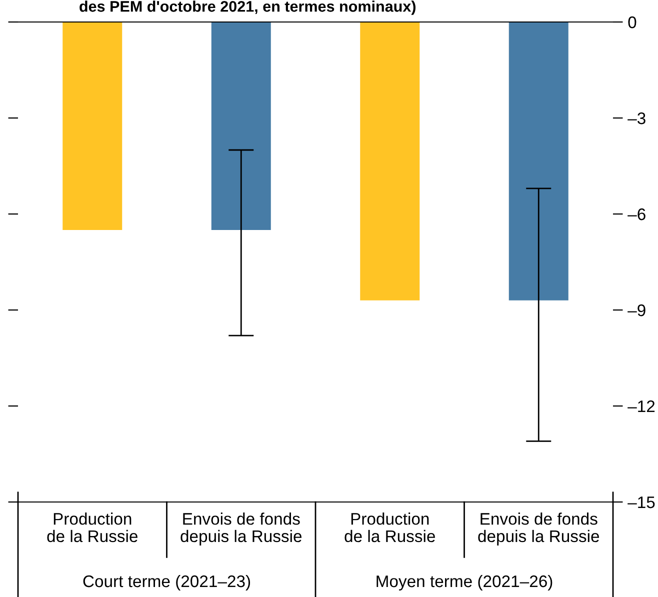 The width and height of the screenshot is (658, 597). What do you see at coordinates (632, 22) in the screenshot?
I see `y-tick-label: 0` at bounding box center [632, 22].